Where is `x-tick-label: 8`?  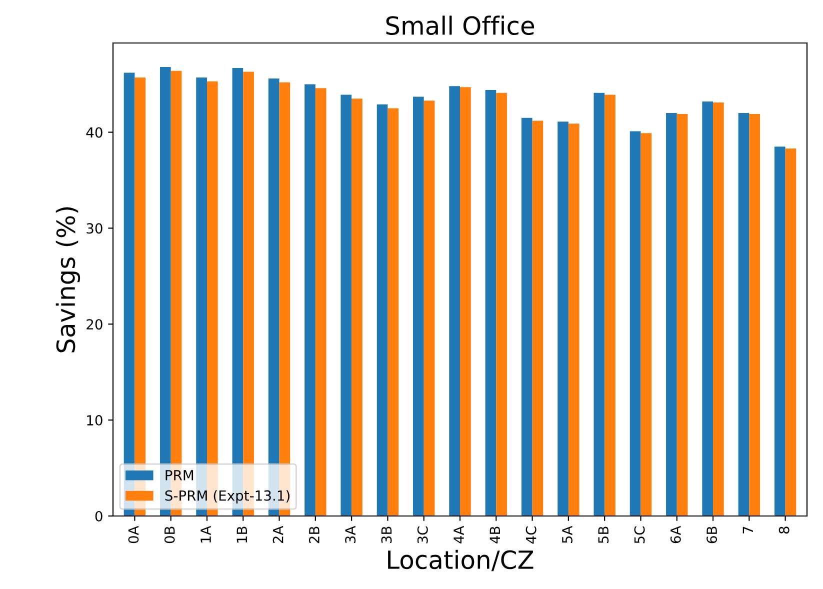 x-tick-label: 8 is located at coordinates (784, 530).